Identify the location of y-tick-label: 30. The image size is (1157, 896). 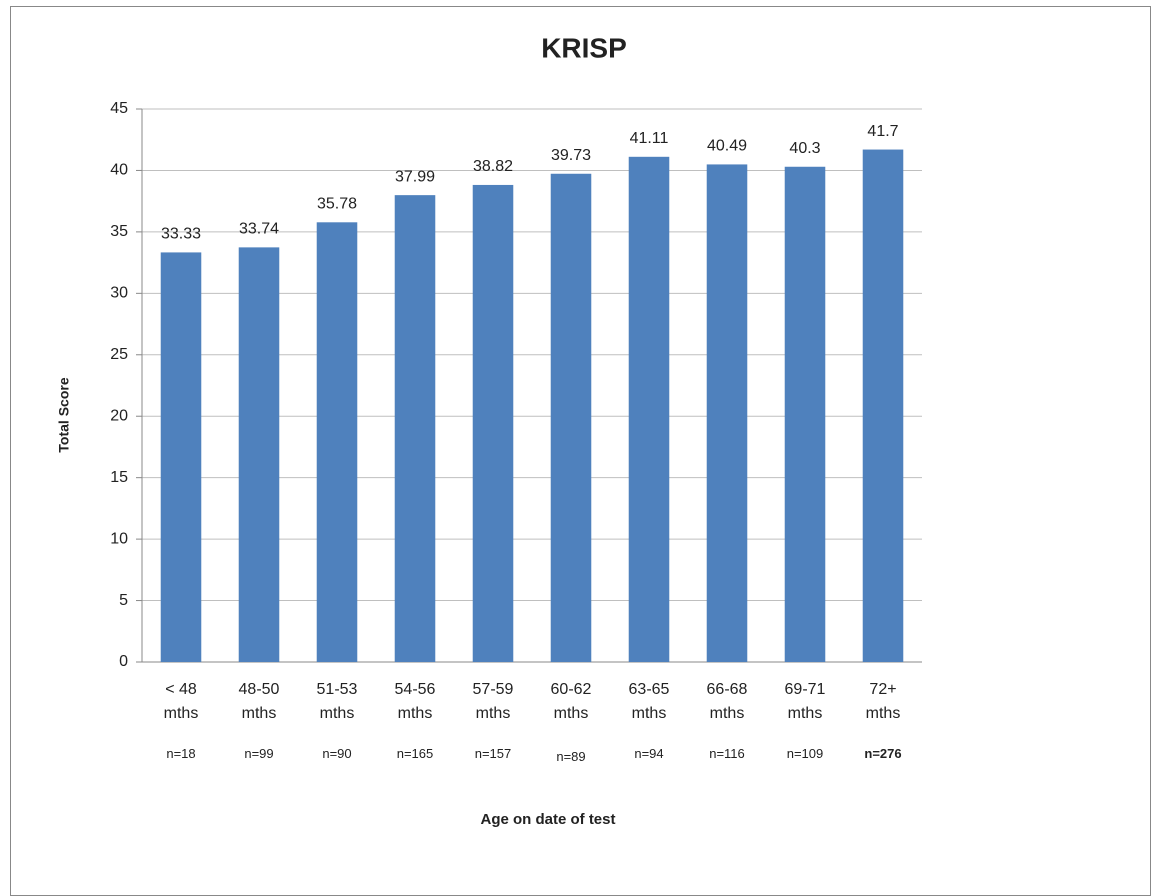
(119, 293).